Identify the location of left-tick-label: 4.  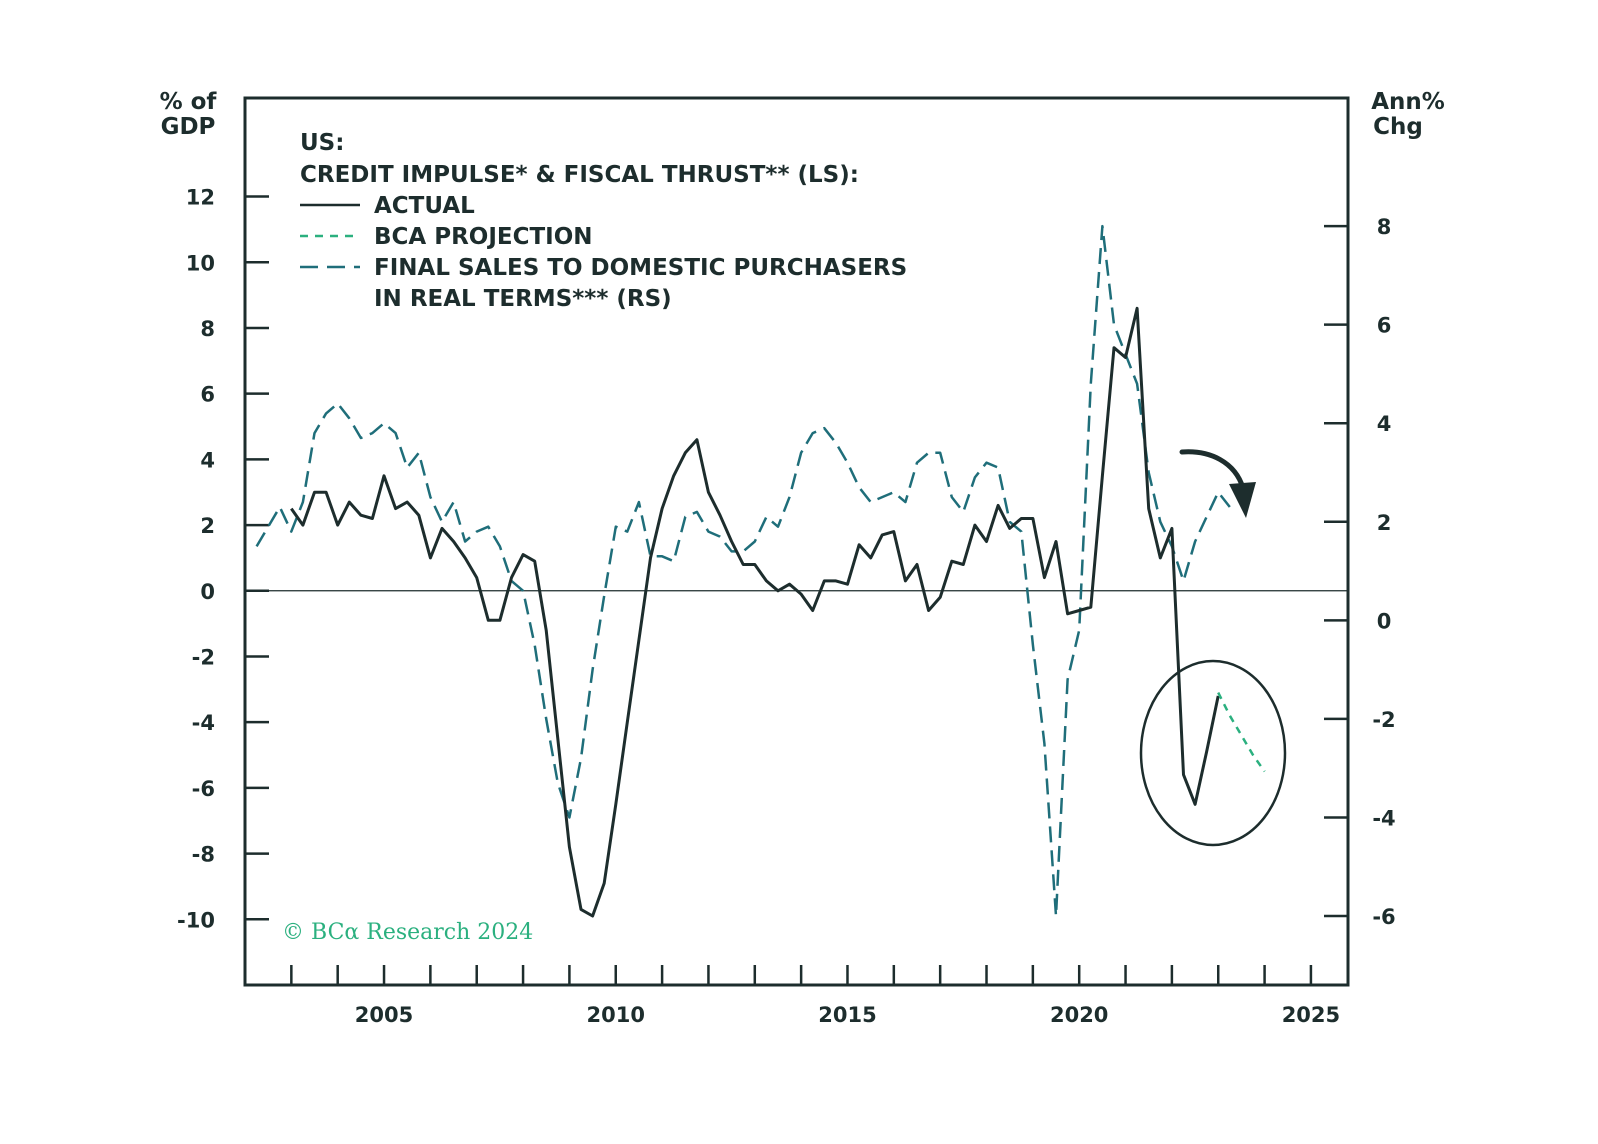
(207, 460).